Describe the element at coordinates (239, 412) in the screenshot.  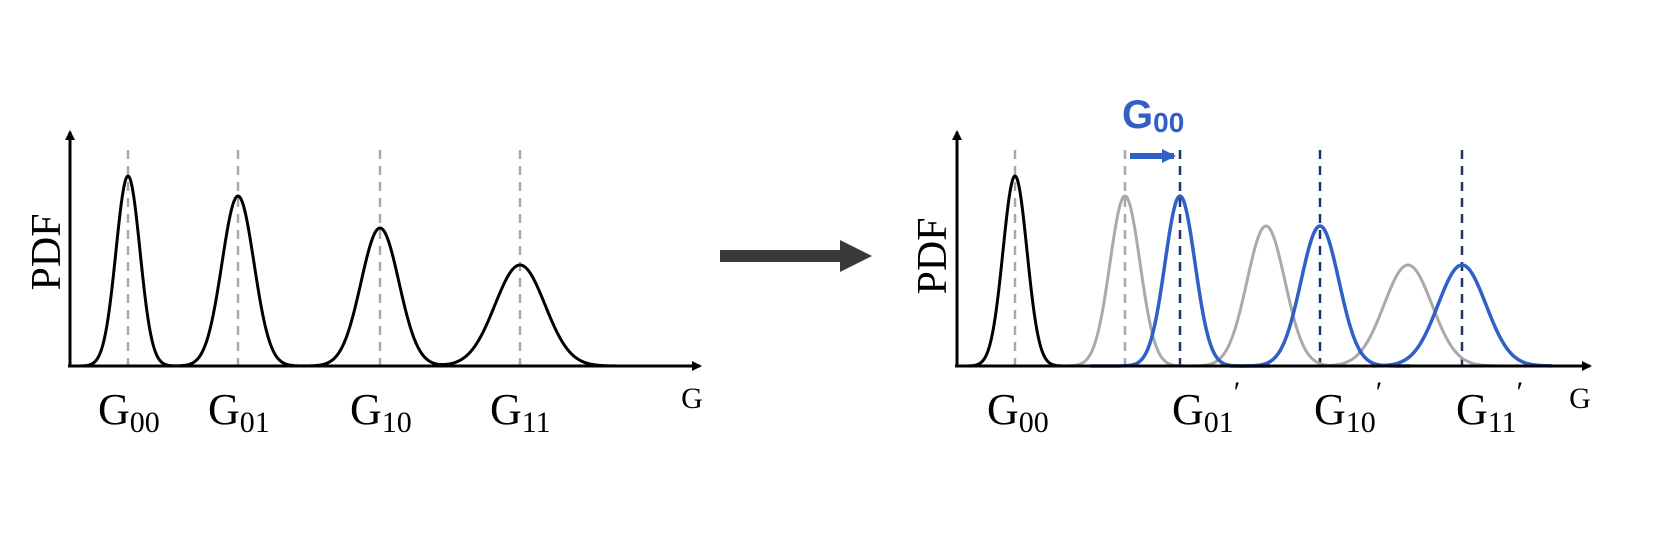
I see `left-level-label-g01: G01` at that location.